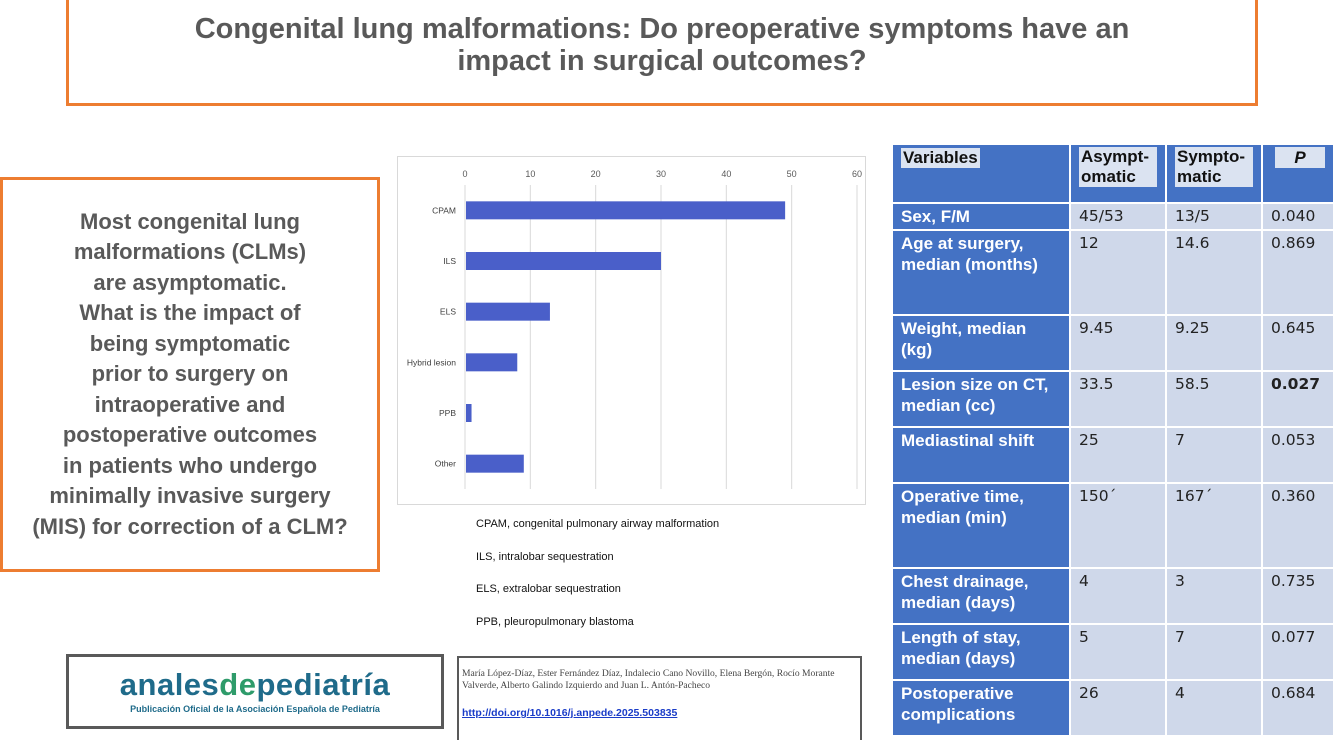 This screenshot has height=740, width=1333. I want to click on p-value-cell: 0.684, so click(1297, 708).